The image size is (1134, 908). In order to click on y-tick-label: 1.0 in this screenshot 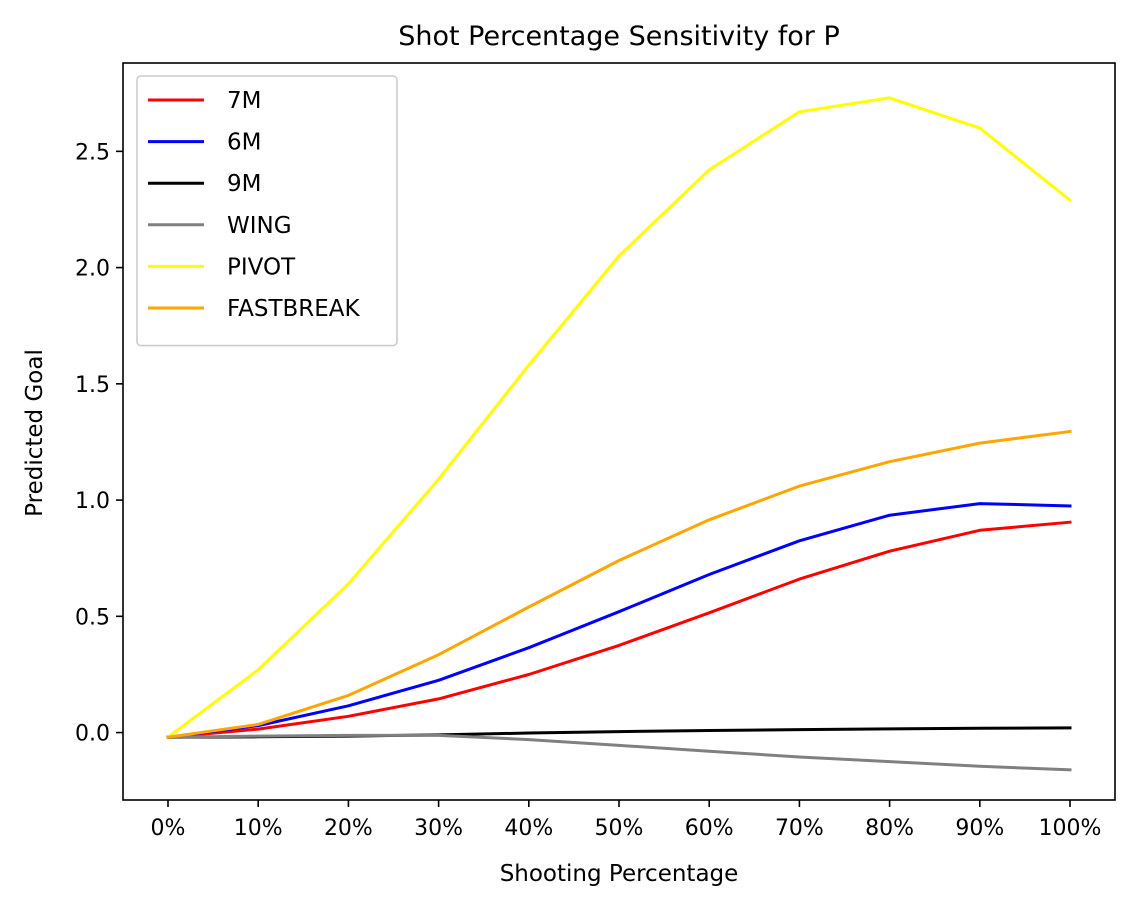, I will do `click(92, 501)`.